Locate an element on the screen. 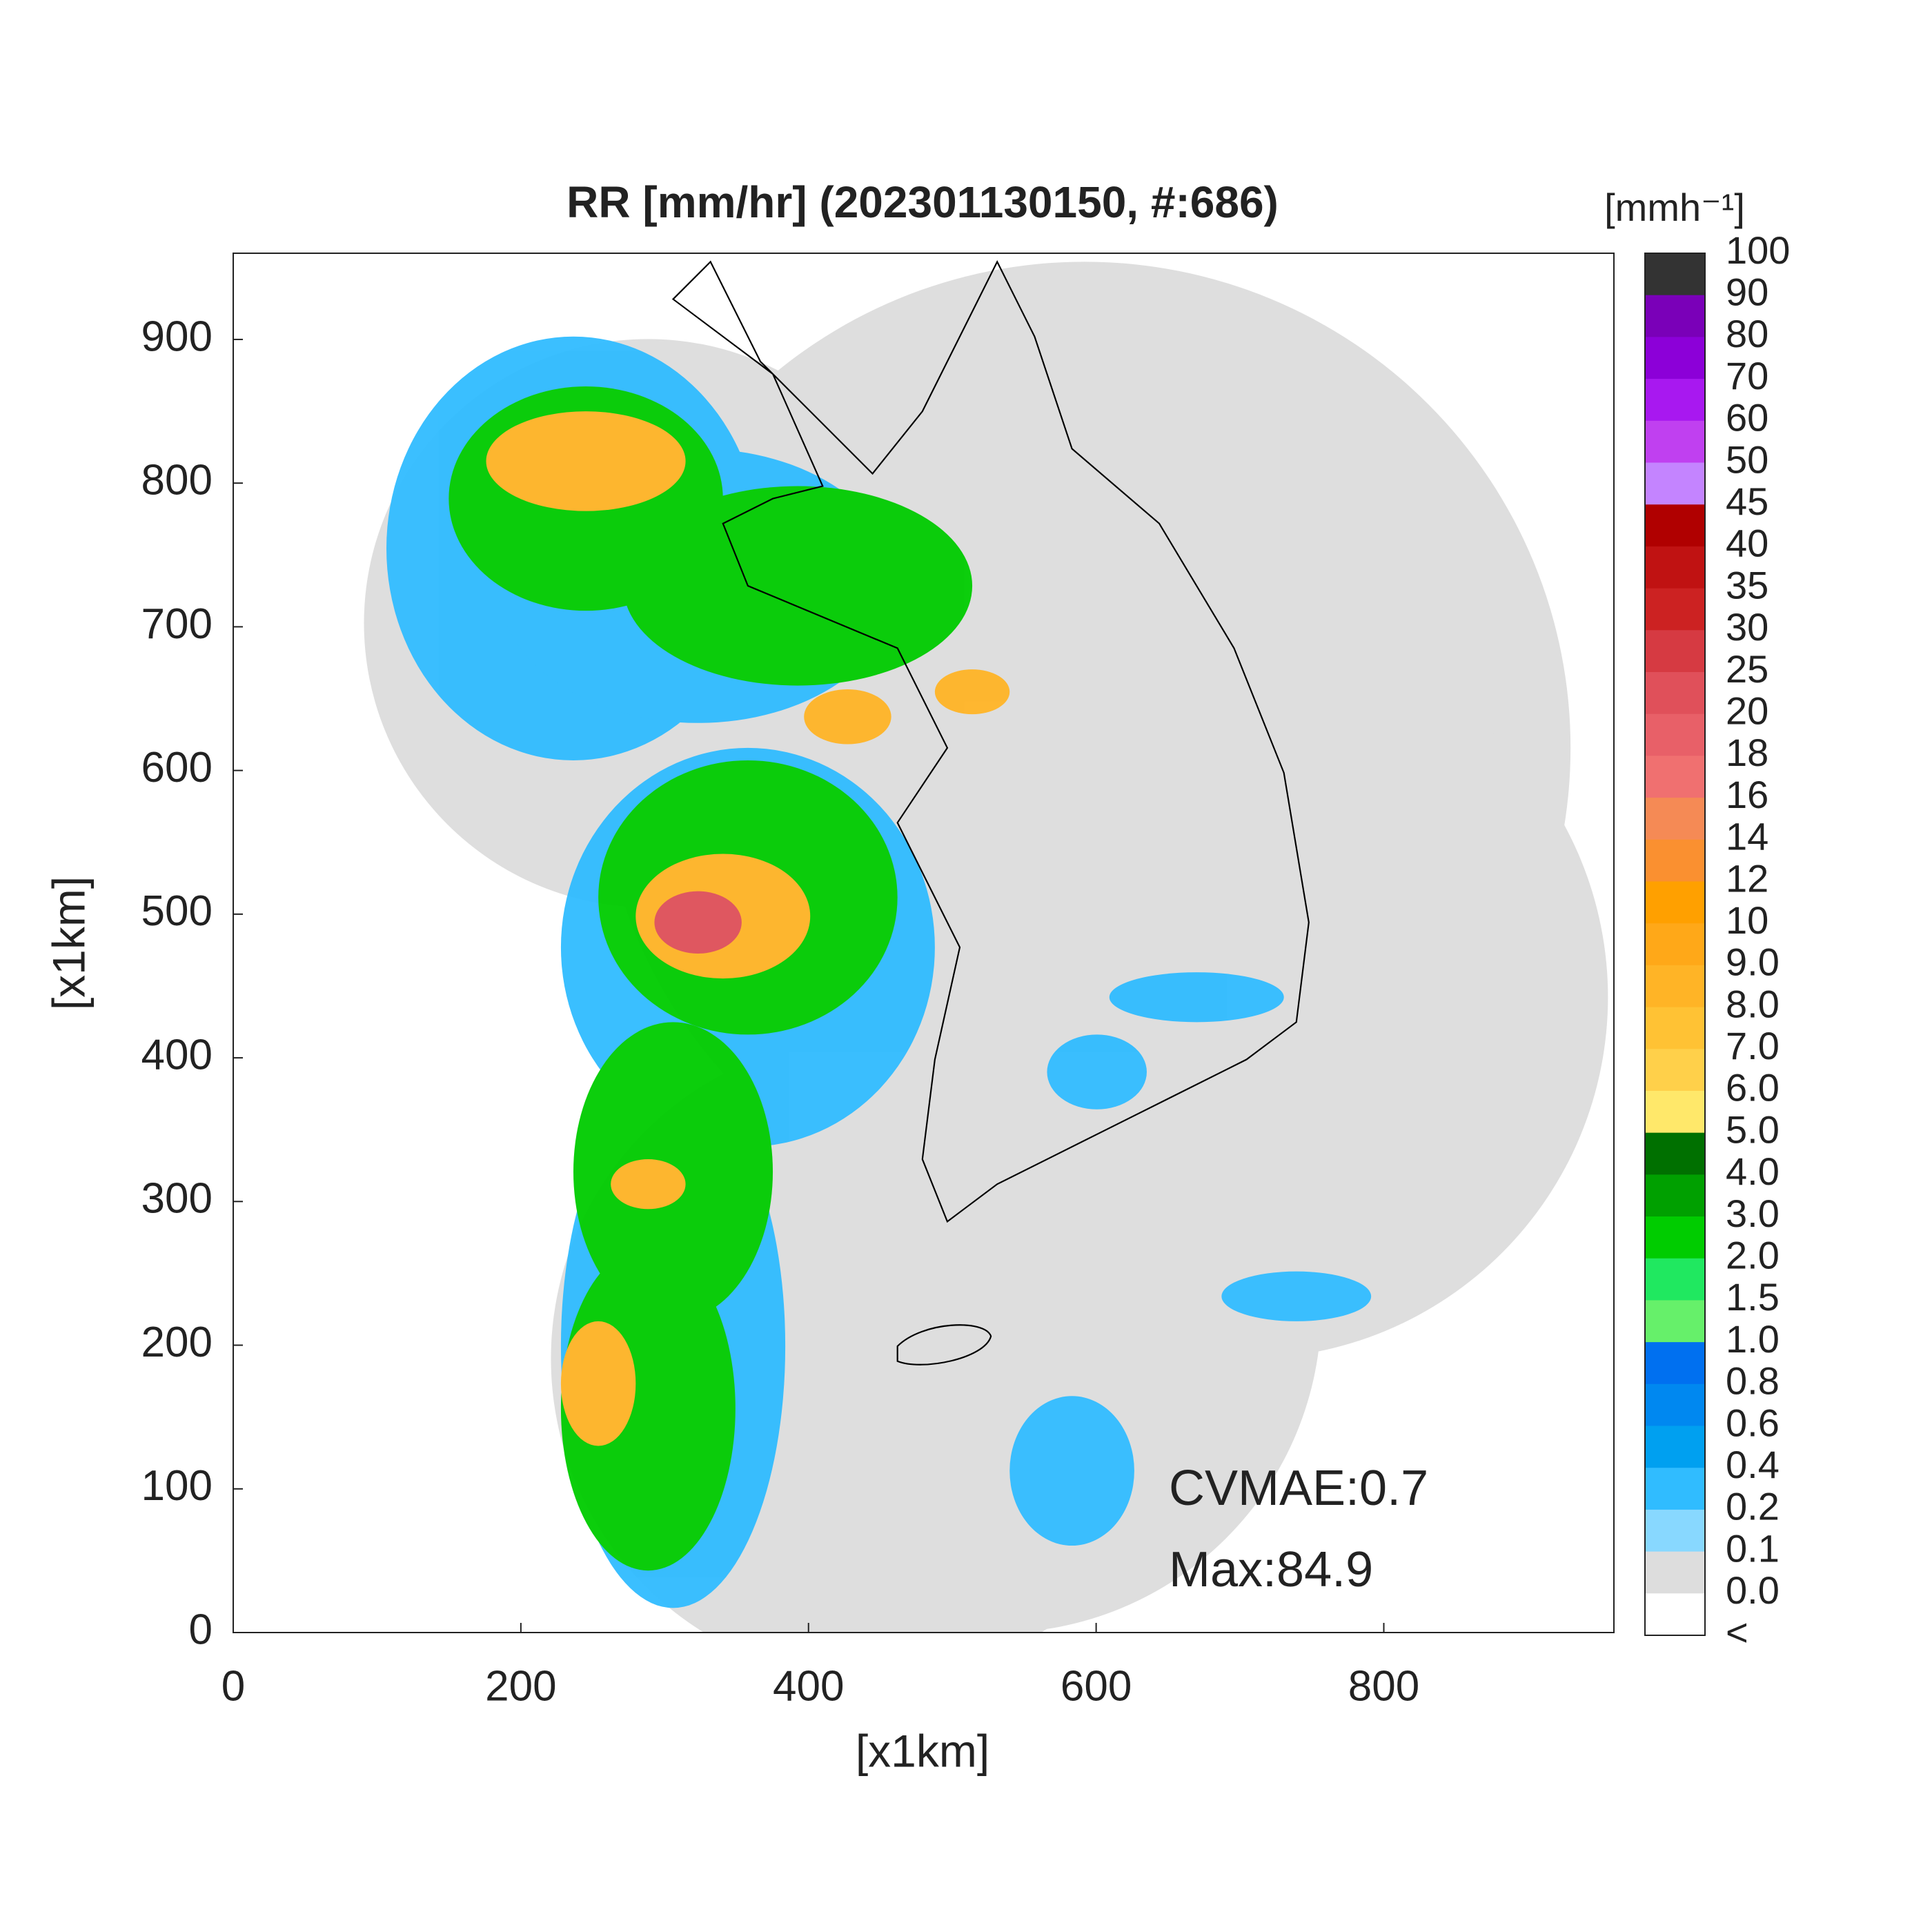 The height and width of the screenshot is (1932, 1932). colorbar-tick-label: 50 is located at coordinates (1747, 459).